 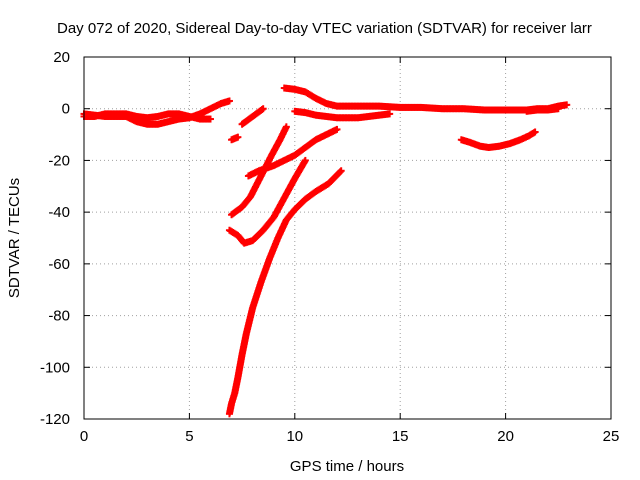 What do you see at coordinates (66, 109) in the screenshot?
I see `y-tick-label: 0` at bounding box center [66, 109].